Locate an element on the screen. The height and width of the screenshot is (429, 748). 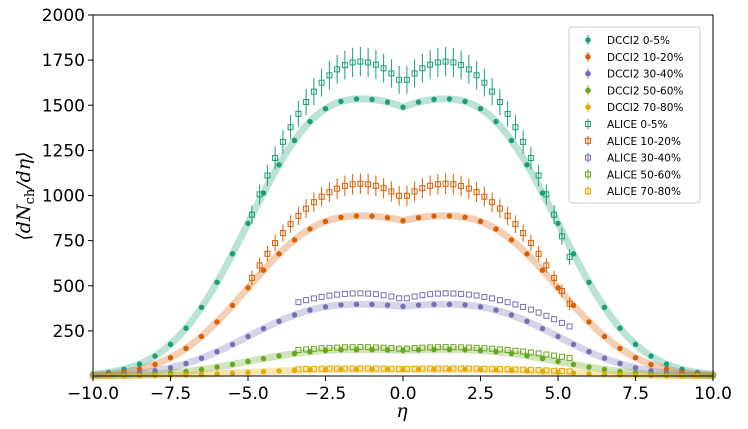
legend-label-8: ALICE 50-60% is located at coordinates (644, 175).